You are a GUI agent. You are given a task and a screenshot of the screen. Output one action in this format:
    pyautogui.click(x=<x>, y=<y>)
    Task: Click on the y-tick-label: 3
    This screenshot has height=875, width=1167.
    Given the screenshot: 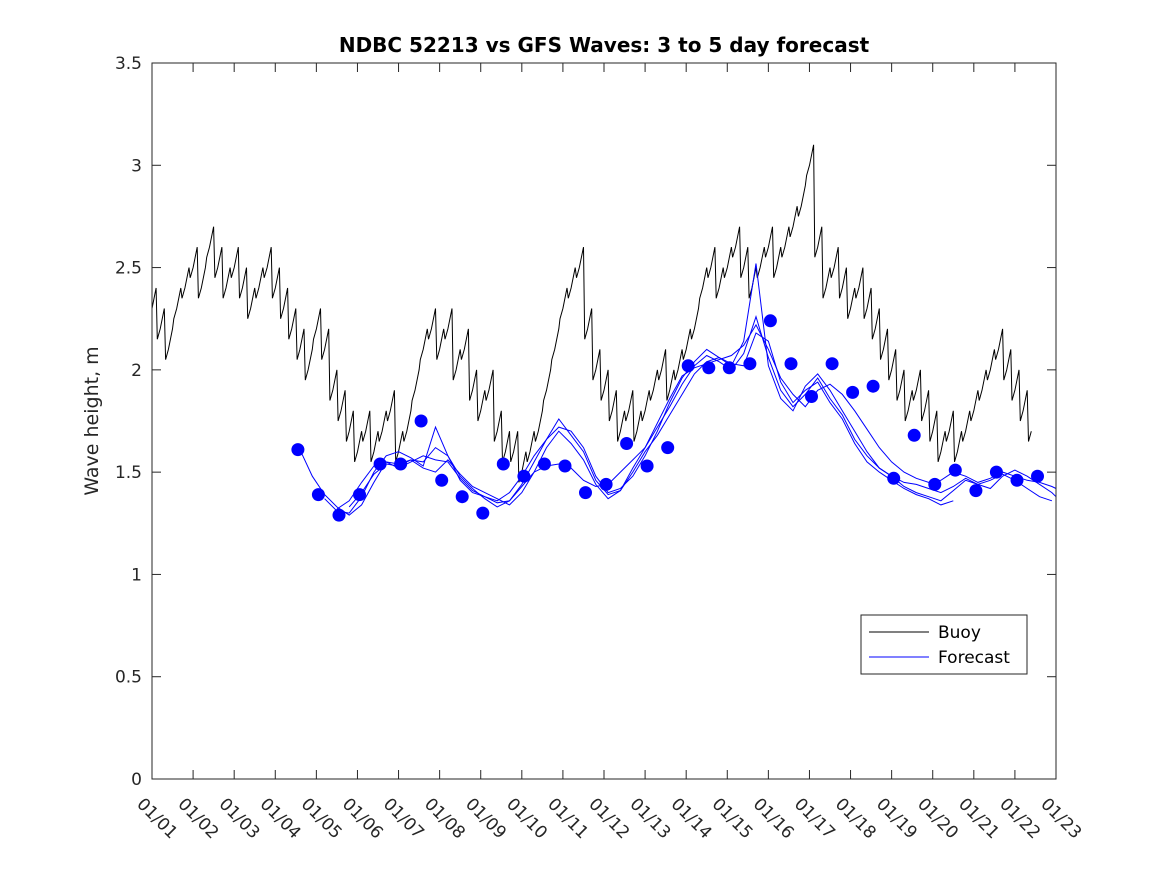 What is the action you would take?
    pyautogui.click(x=136, y=166)
    